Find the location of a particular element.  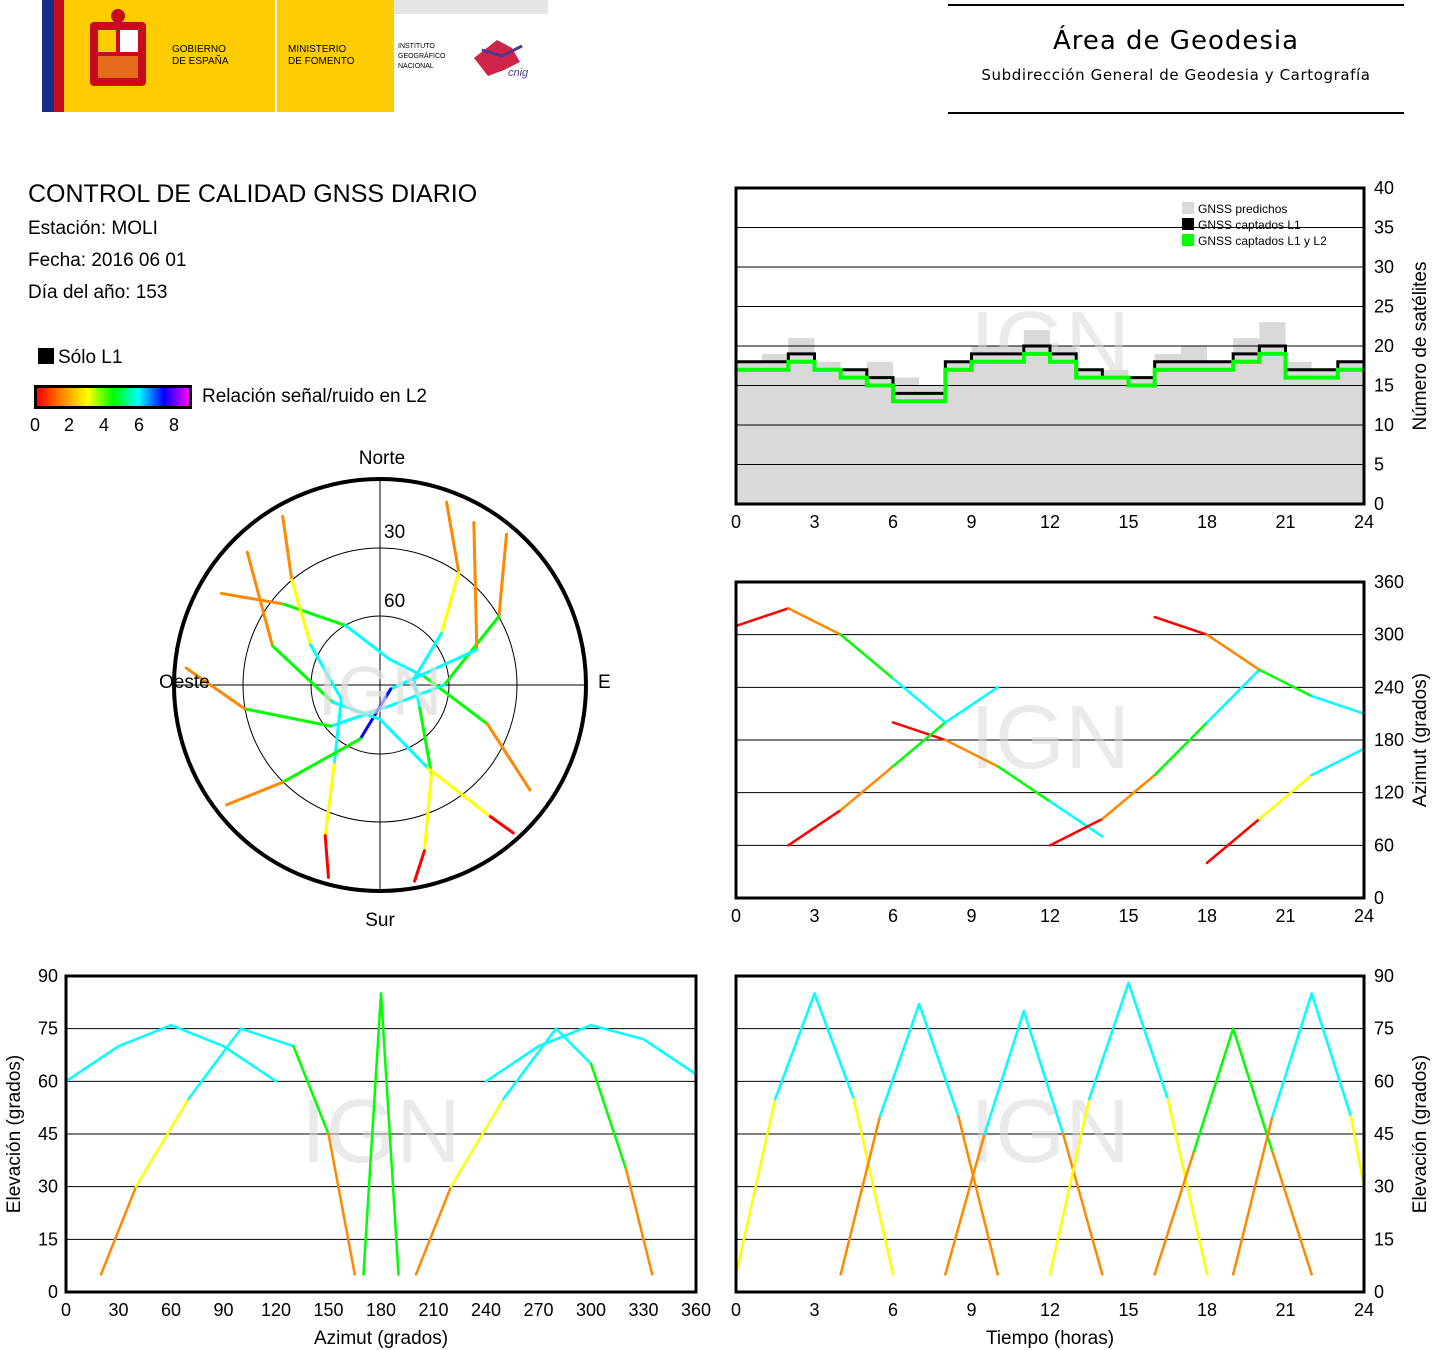

direction-south: Sur is located at coordinates (380, 920).